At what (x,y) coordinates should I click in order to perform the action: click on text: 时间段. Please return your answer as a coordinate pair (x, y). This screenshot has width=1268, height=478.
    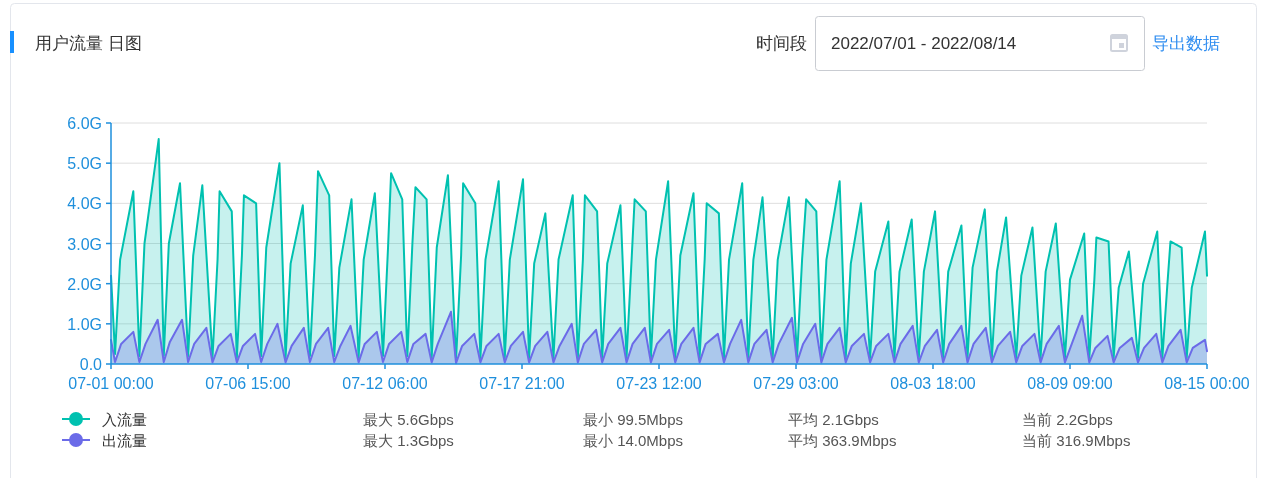
    Looking at the image, I should click on (781, 43).